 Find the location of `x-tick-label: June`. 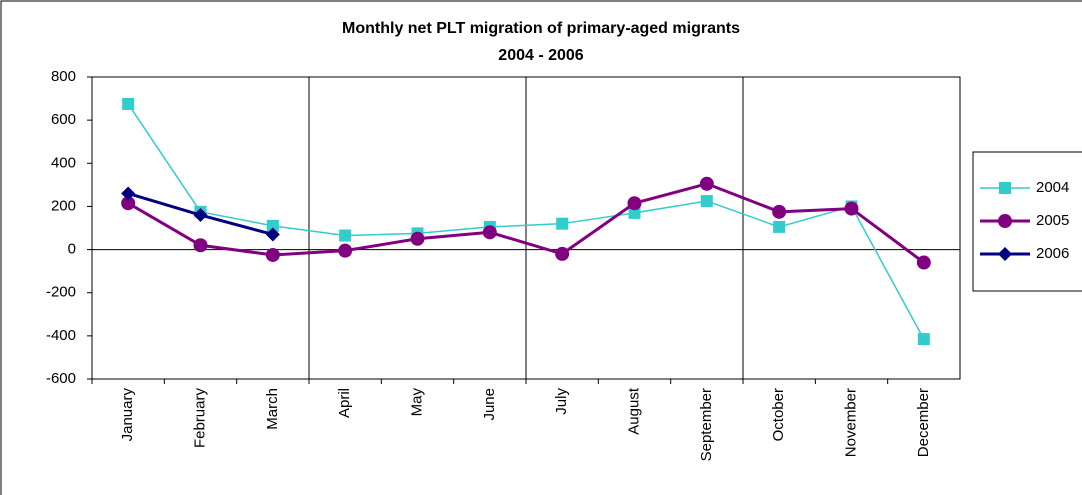

x-tick-label: June is located at coordinates (489, 404).